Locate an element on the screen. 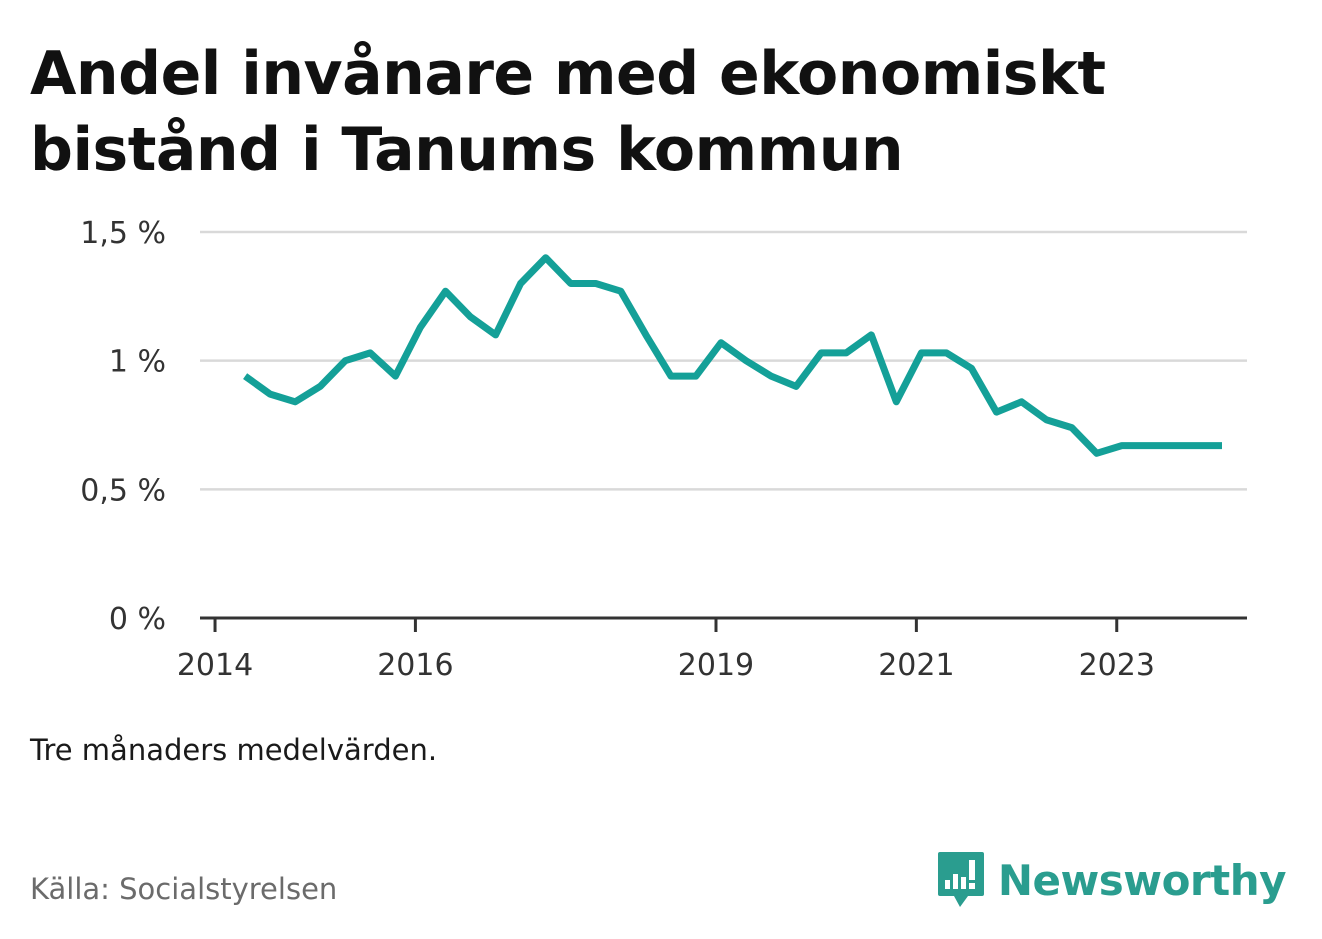 The width and height of the screenshot is (1322, 939). brand-logo: Newsworthy is located at coordinates (1111, 880).